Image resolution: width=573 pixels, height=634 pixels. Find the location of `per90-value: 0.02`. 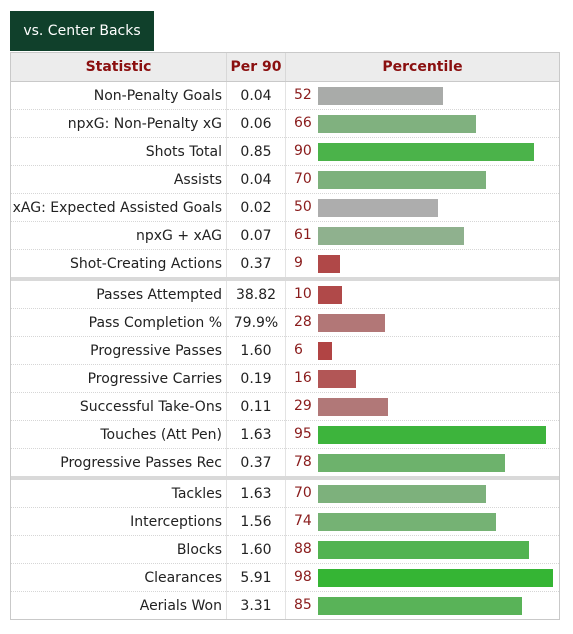

per90-value: 0.02 is located at coordinates (256, 207).